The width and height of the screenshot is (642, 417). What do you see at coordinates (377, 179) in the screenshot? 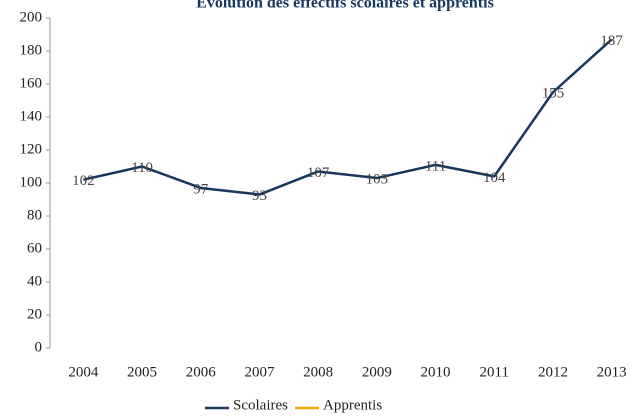
I see `value-label: 103` at bounding box center [377, 179].